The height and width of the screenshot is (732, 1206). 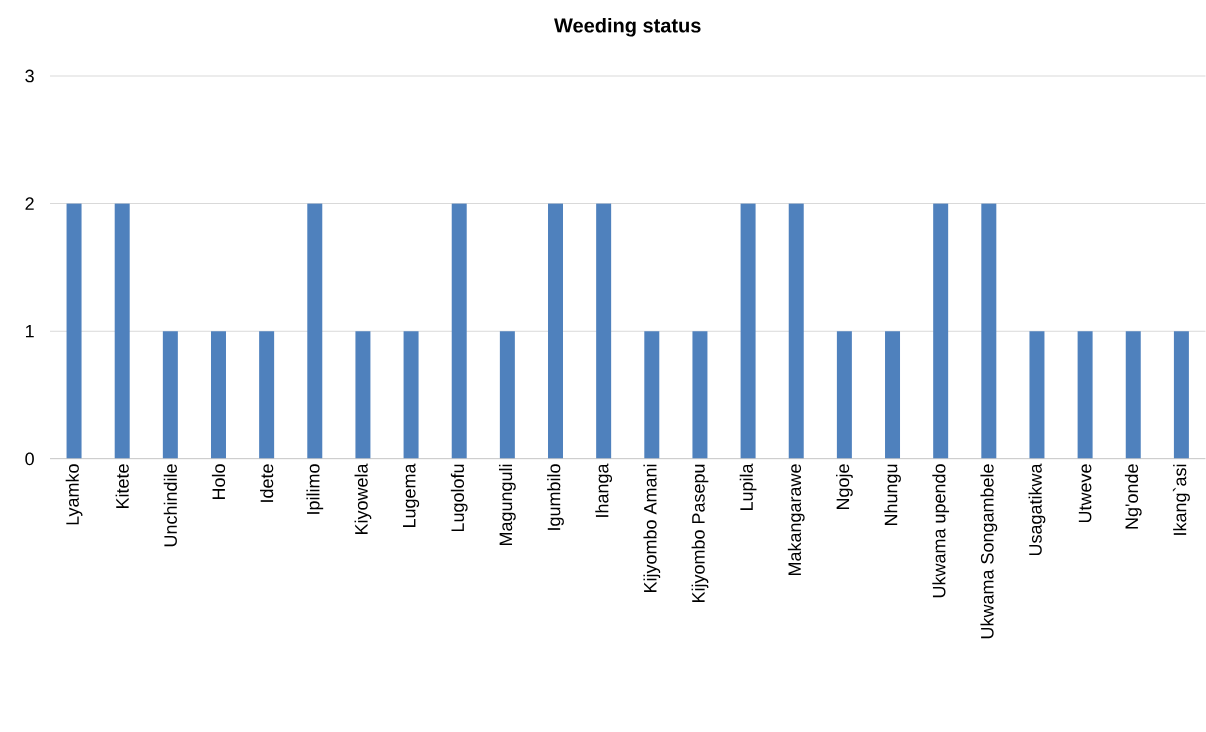 I want to click on x-tick-label: Ikang`asi, so click(x=1181, y=500).